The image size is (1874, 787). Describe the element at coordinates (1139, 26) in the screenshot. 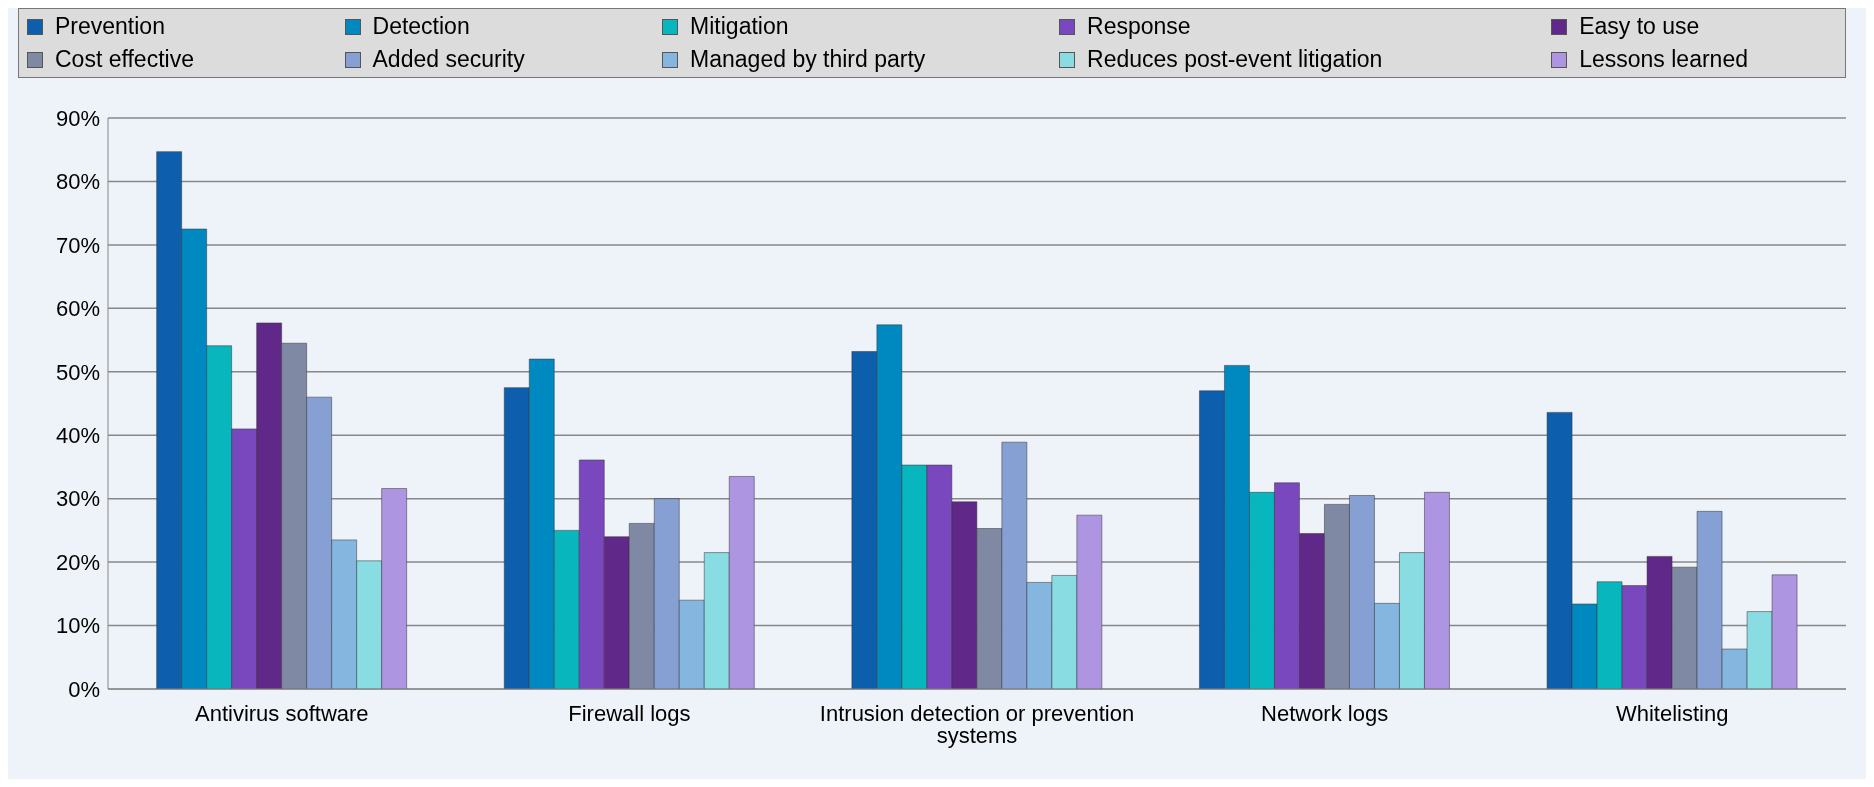

I see `legend-label: Response` at that location.